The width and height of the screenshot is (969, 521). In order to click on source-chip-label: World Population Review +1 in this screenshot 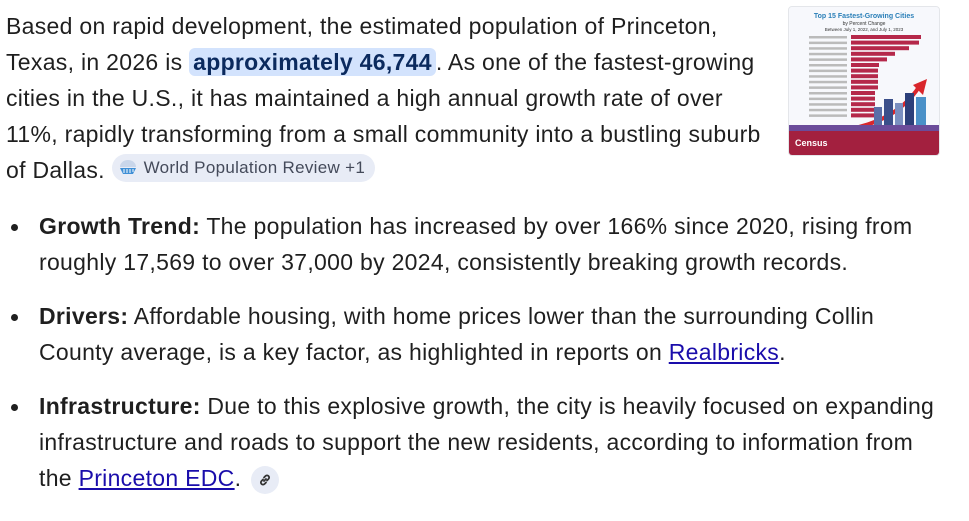, I will do `click(254, 167)`.